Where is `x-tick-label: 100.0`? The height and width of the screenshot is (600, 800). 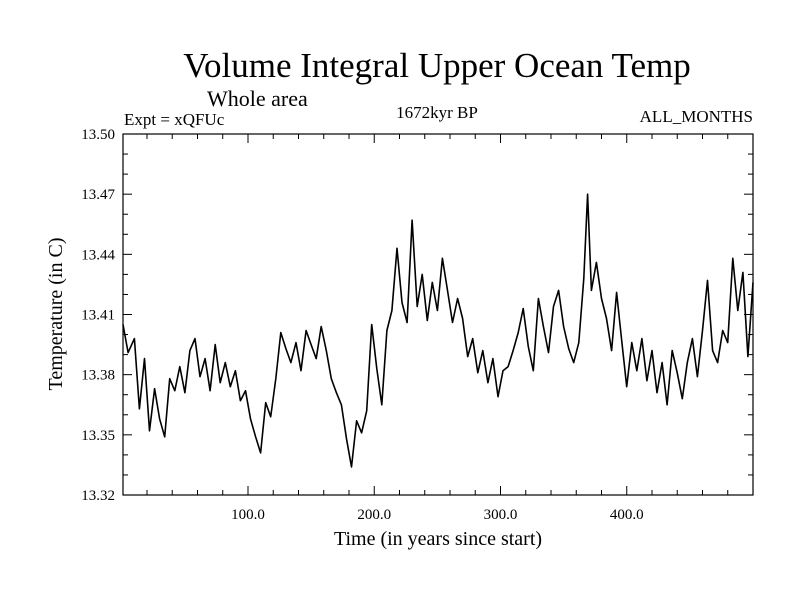
x-tick-label: 100.0 is located at coordinates (248, 515).